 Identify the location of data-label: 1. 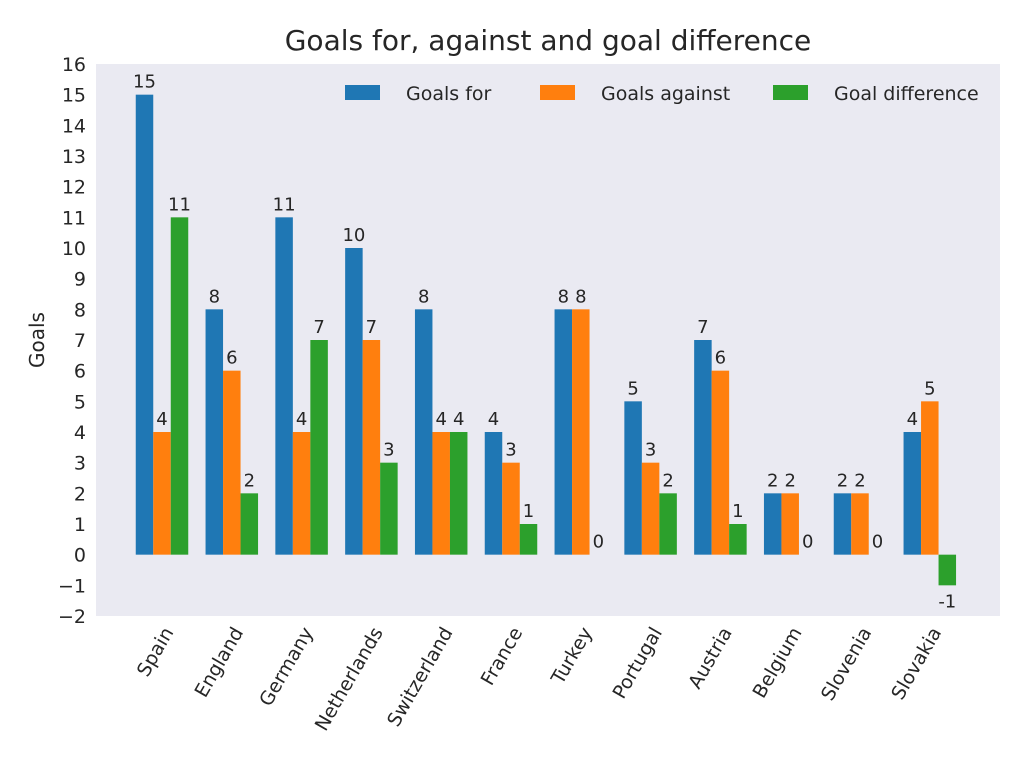
(737, 511).